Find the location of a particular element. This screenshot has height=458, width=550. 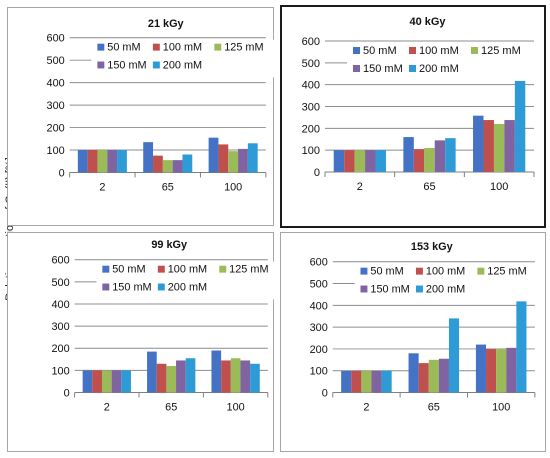

chart-title: 153 kGy is located at coordinates (432, 247).